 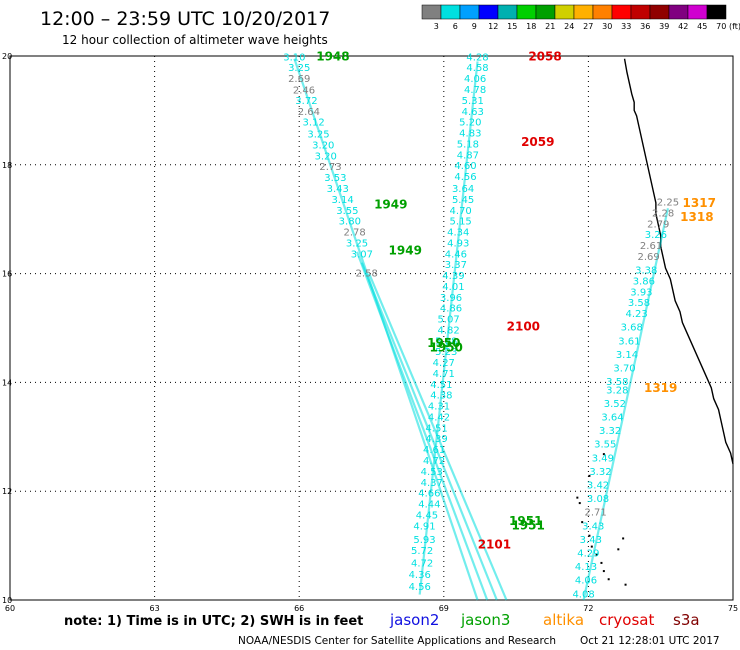 What do you see at coordinates (641, 292) in the screenshot?
I see `swh-label: 3.93` at bounding box center [641, 292].